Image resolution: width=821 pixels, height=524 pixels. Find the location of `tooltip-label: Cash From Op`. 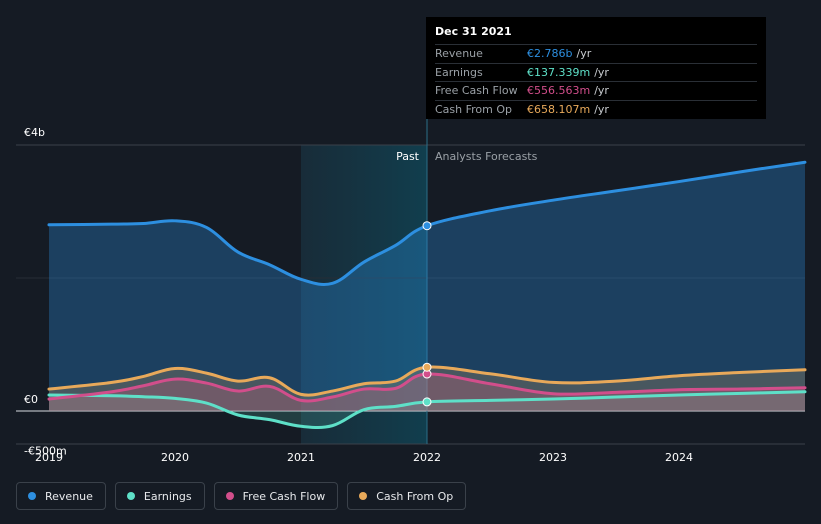

tooltip-label: Cash From Op is located at coordinates (474, 109).